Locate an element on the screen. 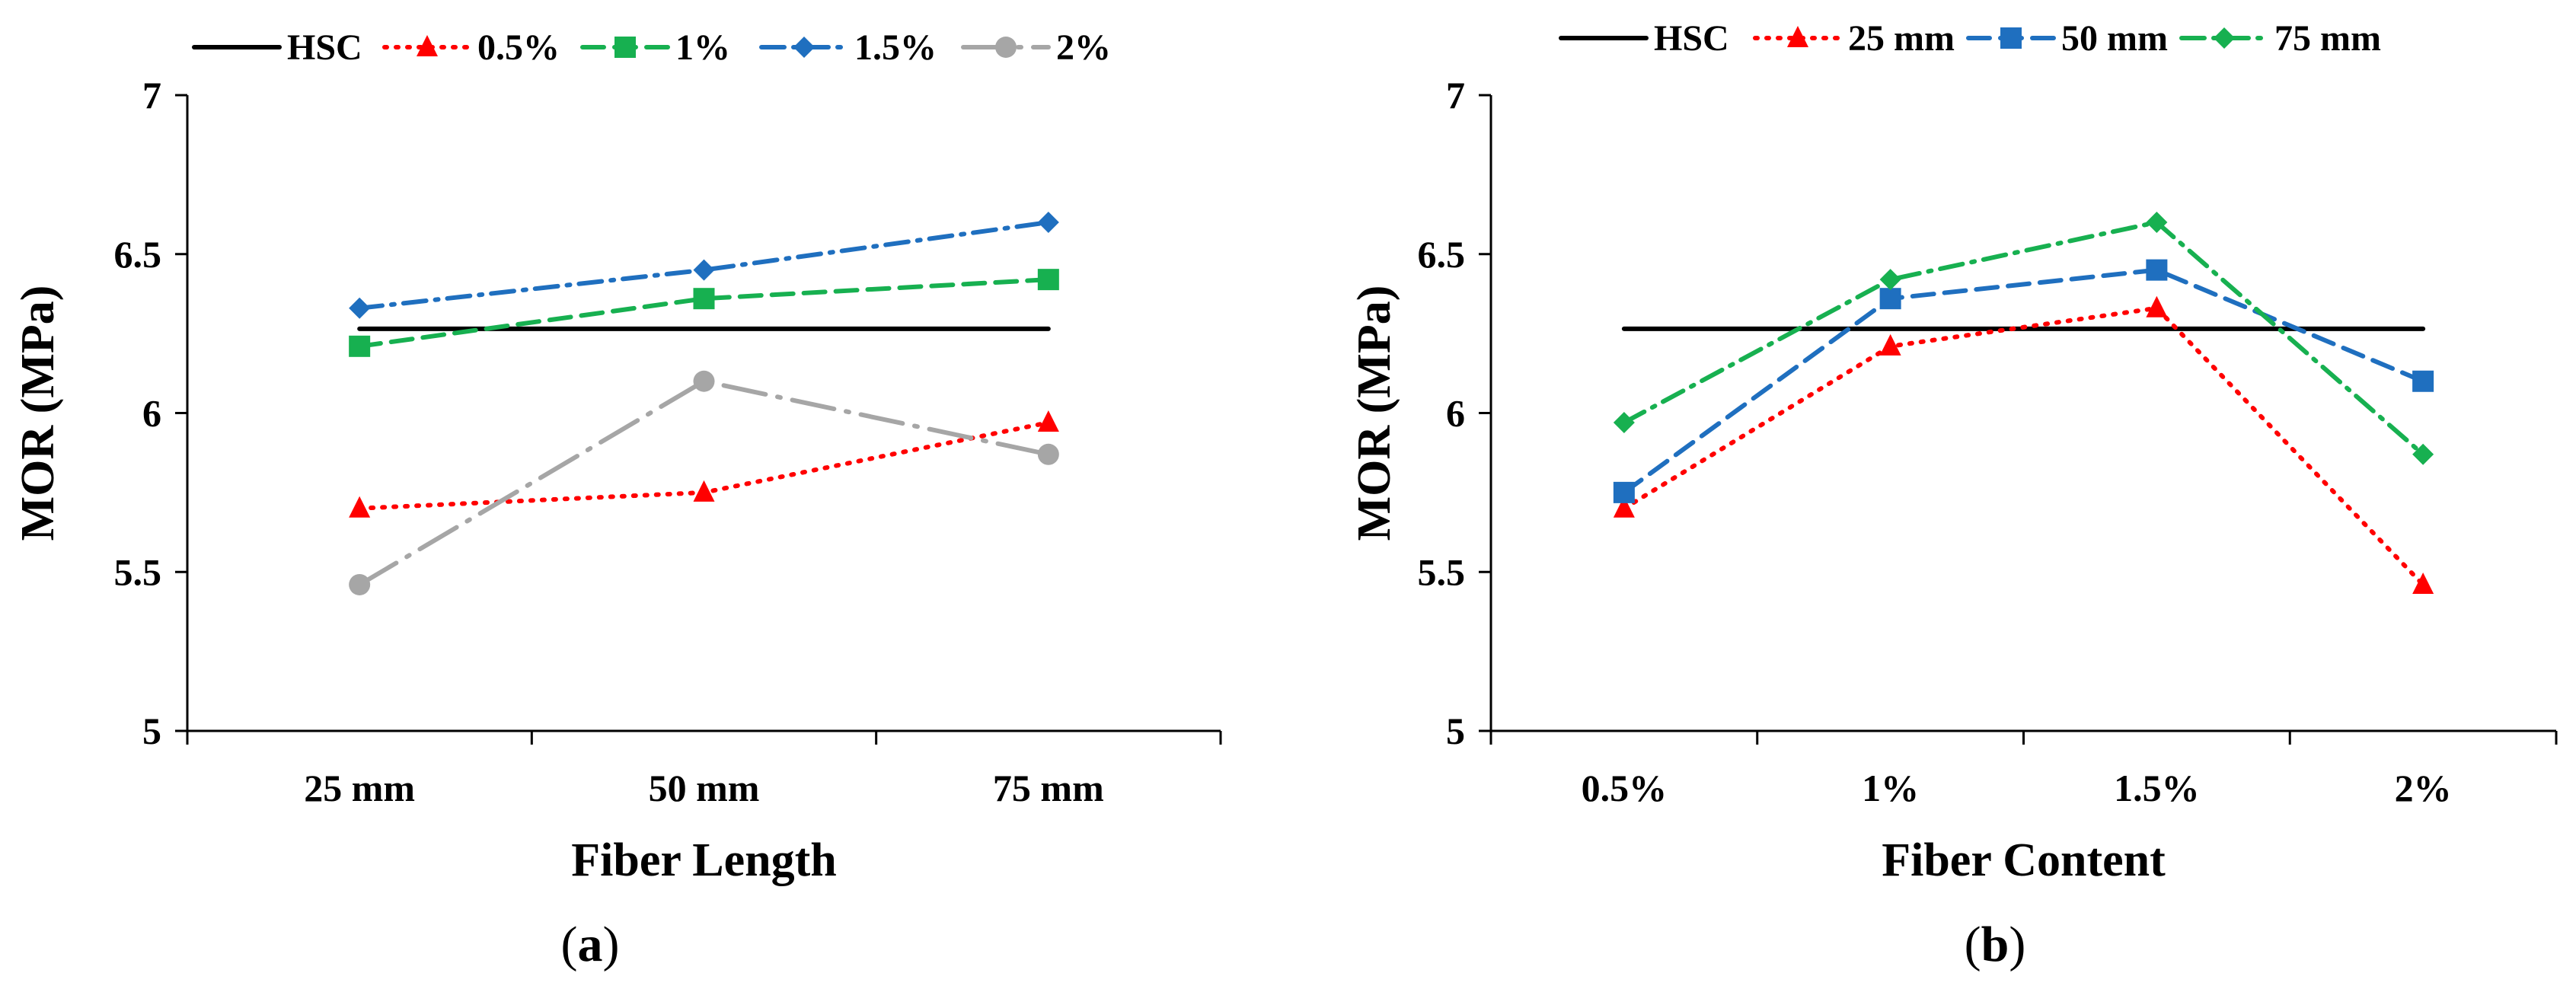  series-1.5% is located at coordinates (704, 265).